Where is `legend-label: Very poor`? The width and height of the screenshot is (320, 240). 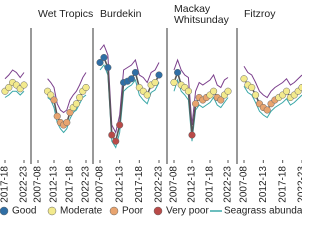
legend-label: Very poor is located at coordinates (187, 211).